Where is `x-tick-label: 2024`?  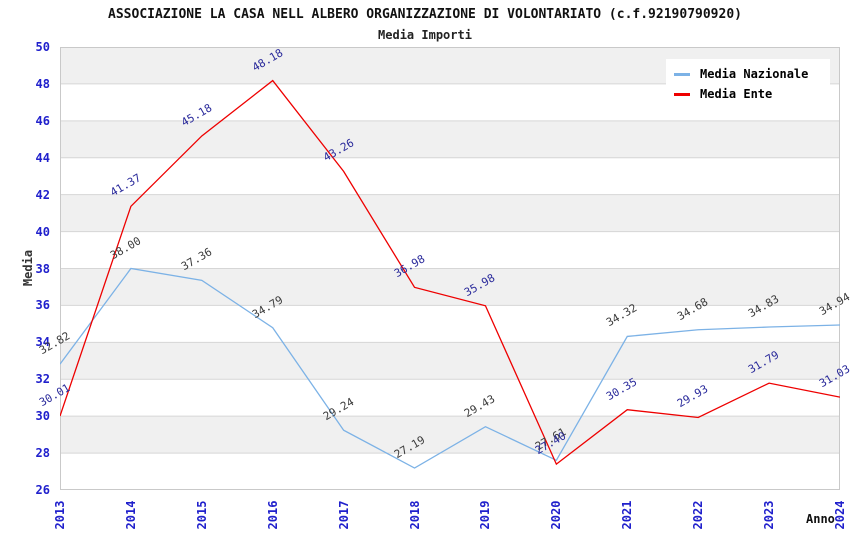 x-tick-label: 2024 is located at coordinates (840, 515).